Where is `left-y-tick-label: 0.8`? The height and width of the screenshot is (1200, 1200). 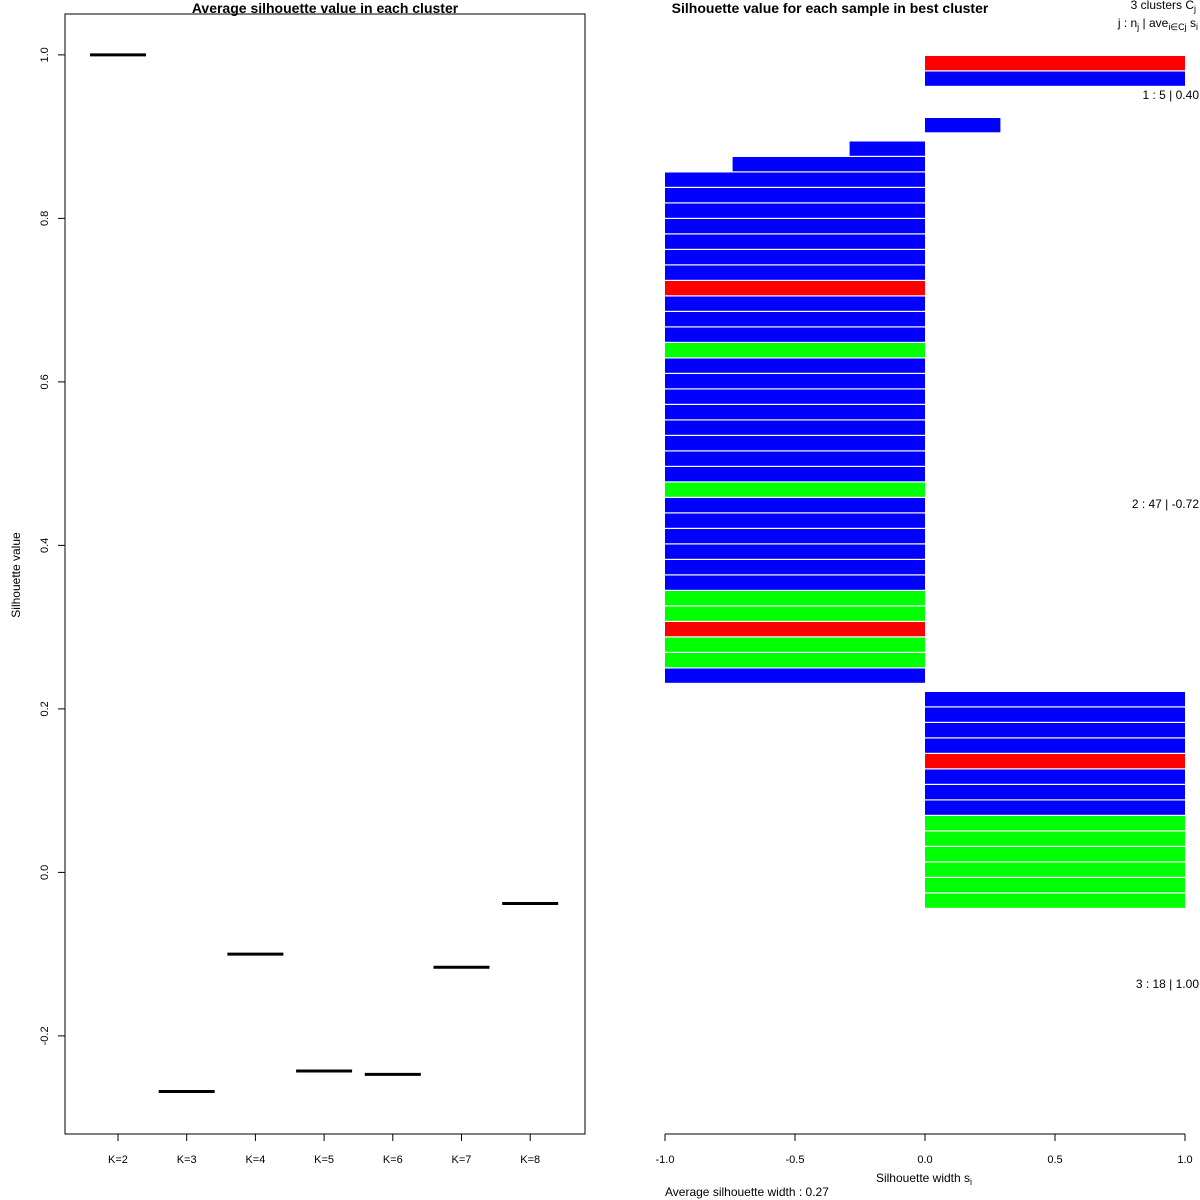 left-y-tick-label: 0.8 is located at coordinates (45, 218).